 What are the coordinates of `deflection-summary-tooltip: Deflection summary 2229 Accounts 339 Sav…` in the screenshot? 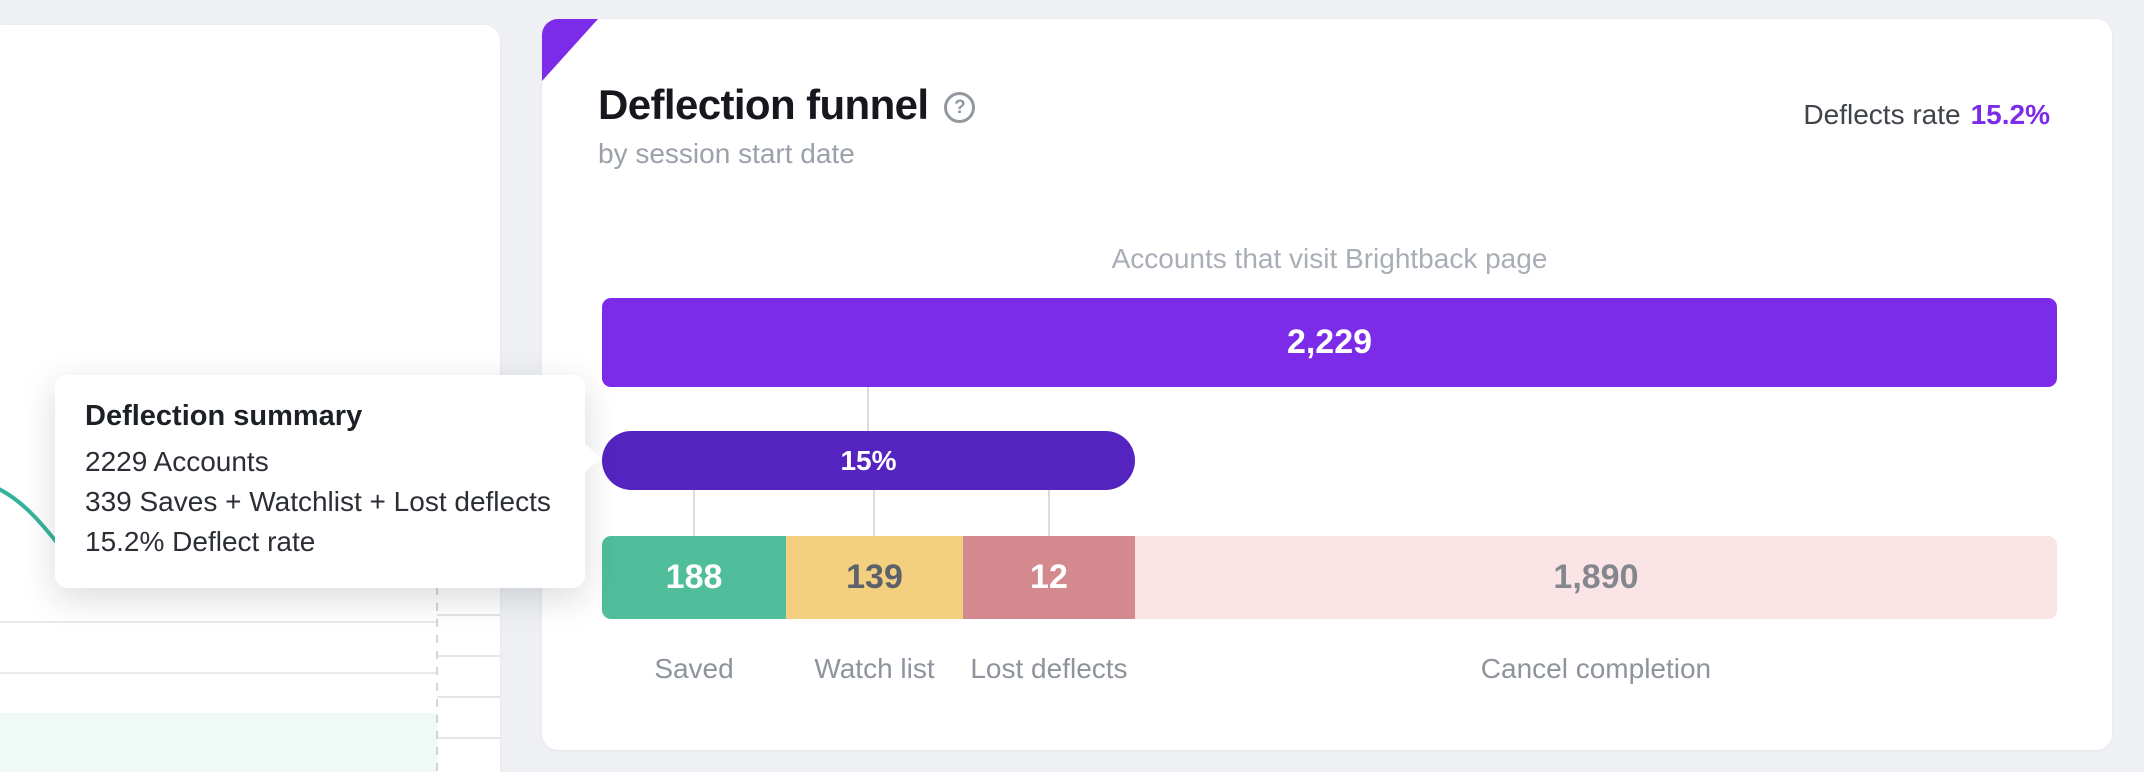 It's located at (328, 482).